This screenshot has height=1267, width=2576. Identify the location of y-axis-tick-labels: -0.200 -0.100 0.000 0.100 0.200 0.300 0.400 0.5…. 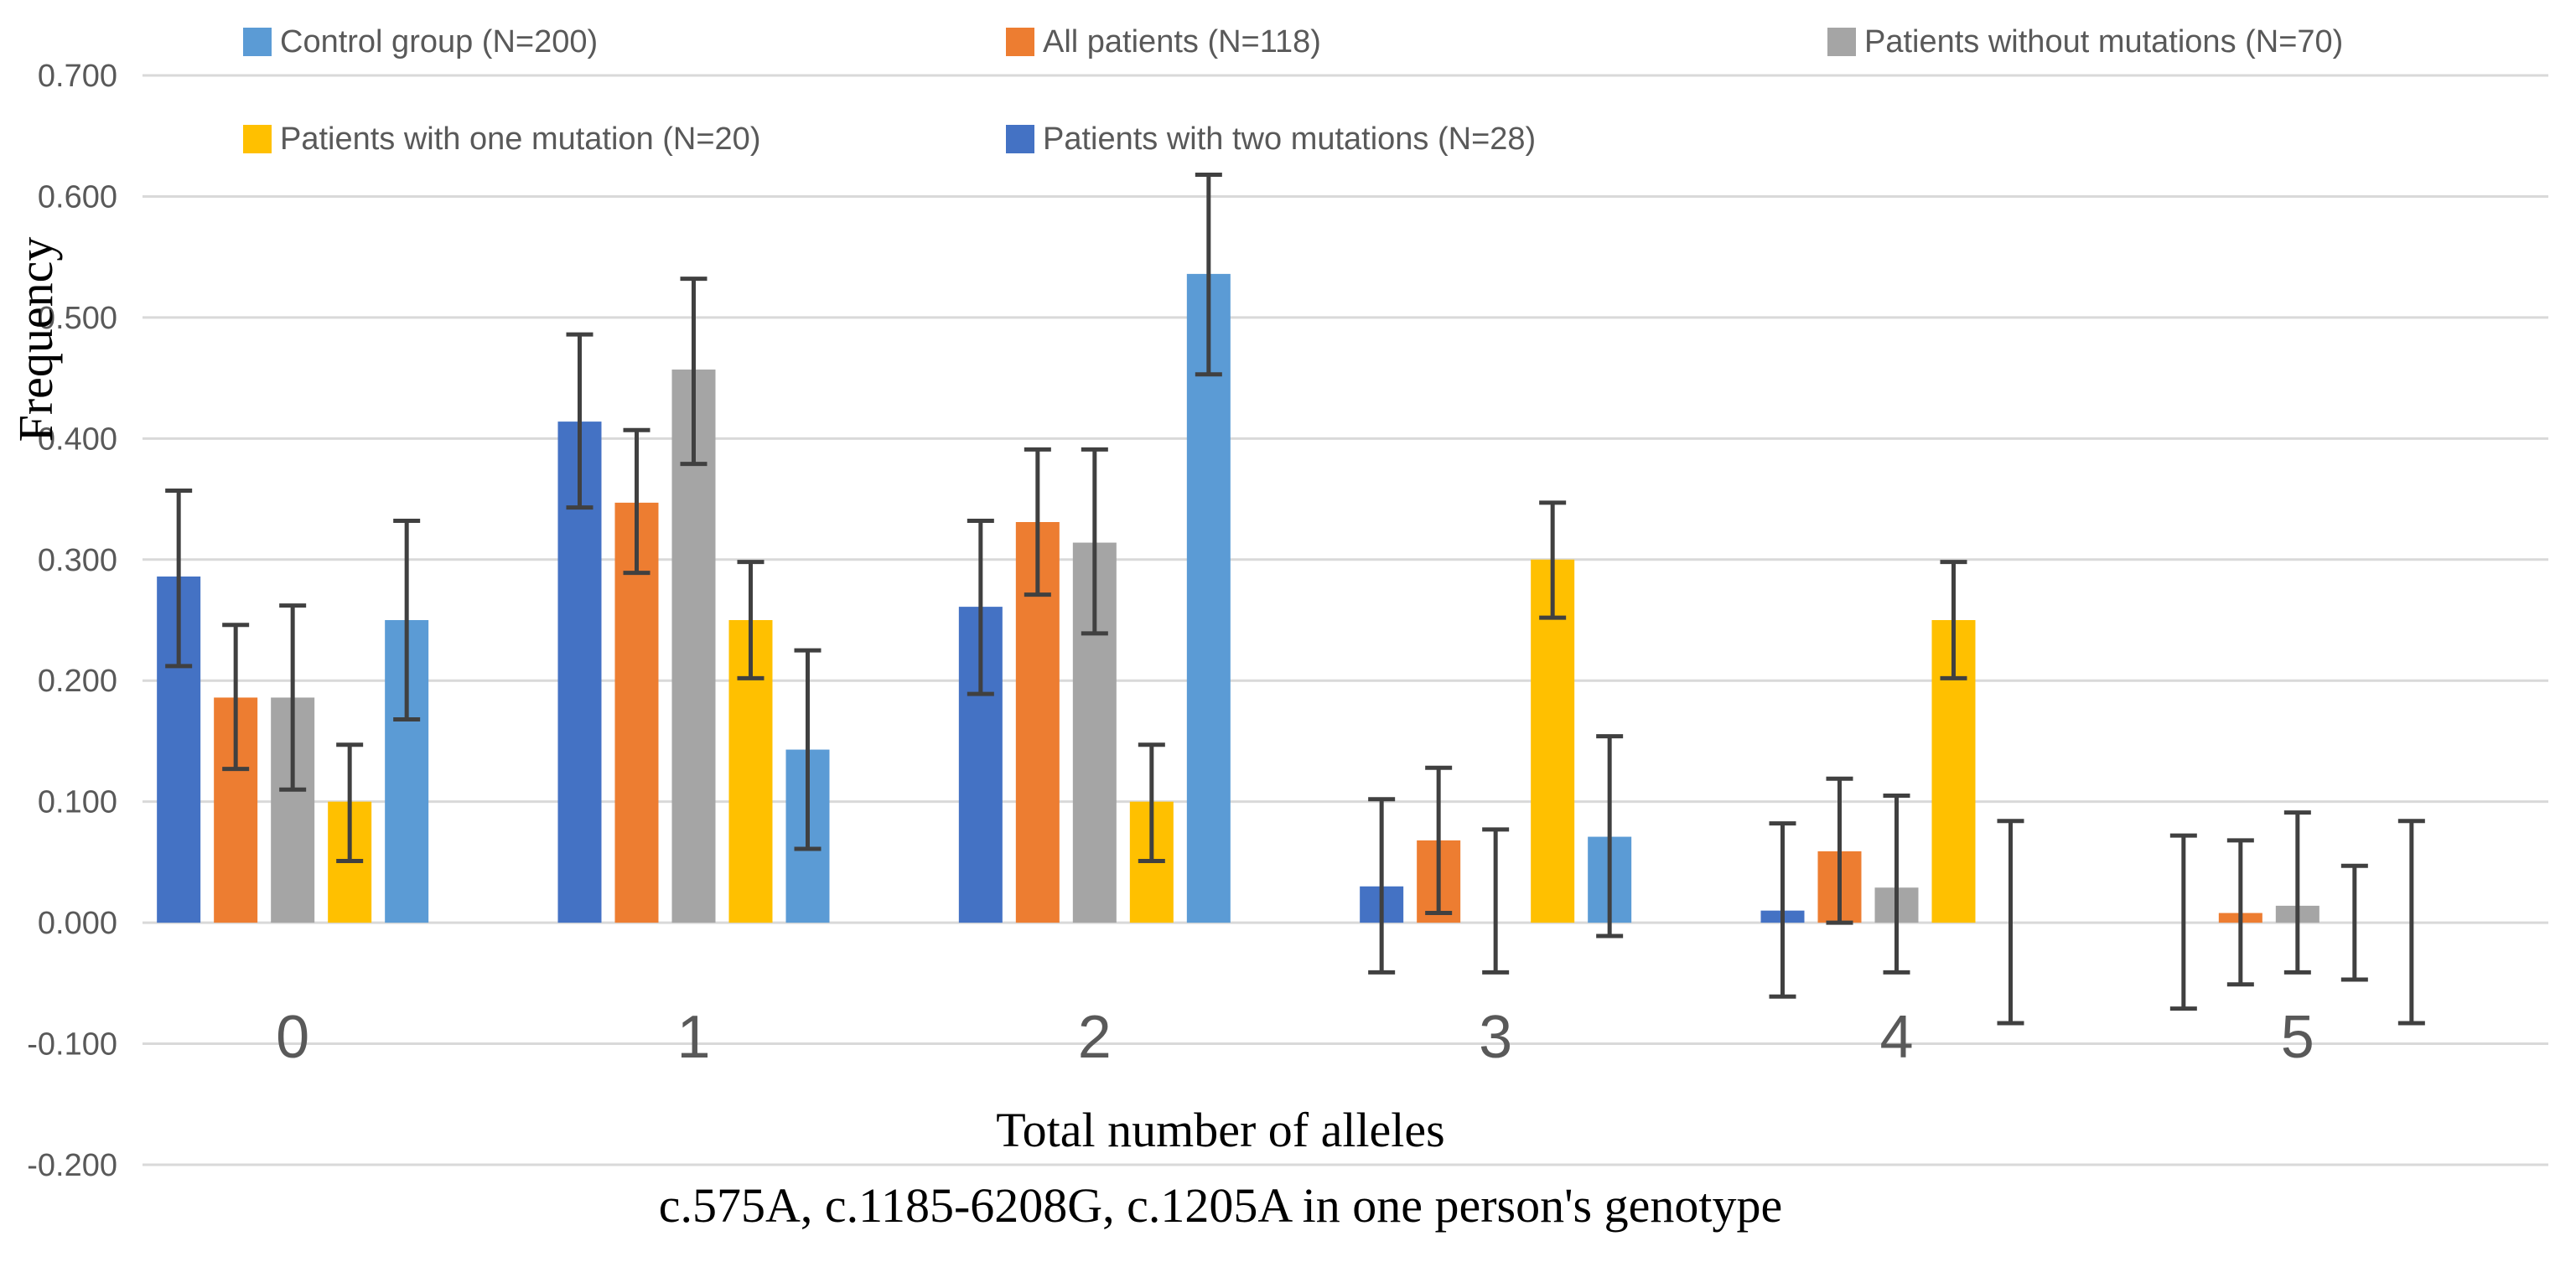
(72, 621).